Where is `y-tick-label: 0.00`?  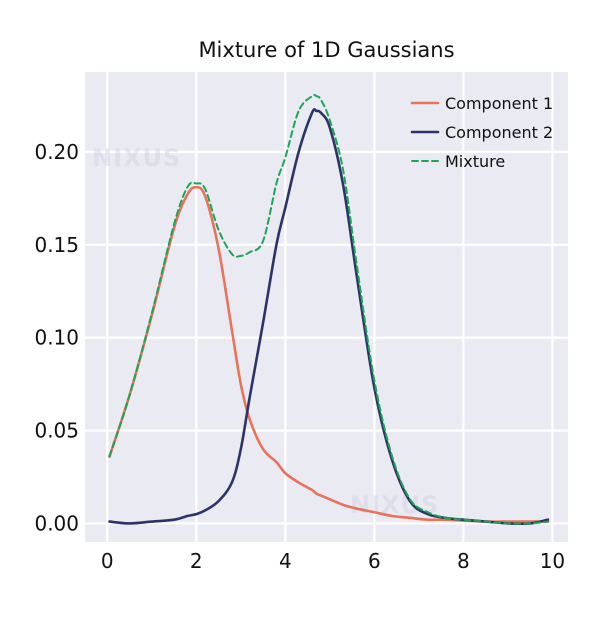 y-tick-label: 0.00 is located at coordinates (56, 523).